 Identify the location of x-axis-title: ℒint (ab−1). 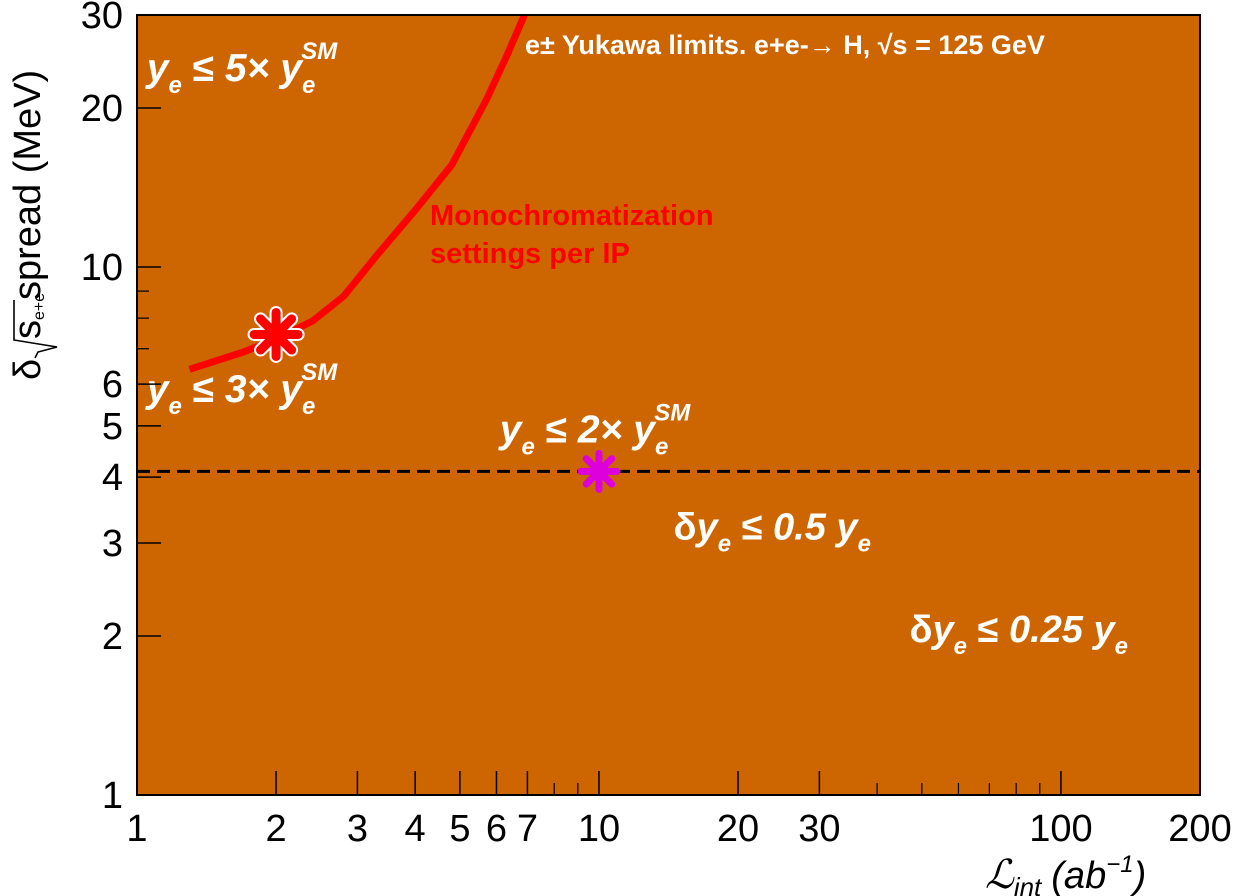
(1065, 873).